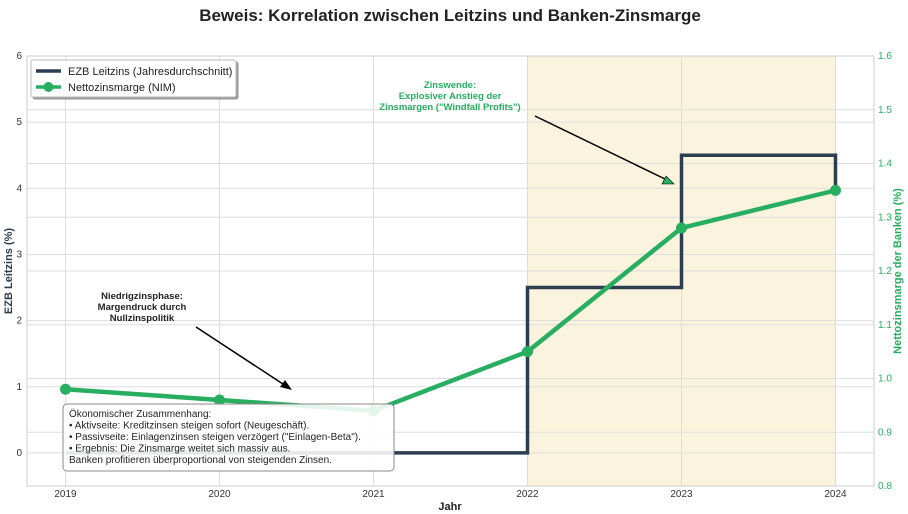  What do you see at coordinates (19, 453) in the screenshot?
I see `y-tick-label-left: 0` at bounding box center [19, 453].